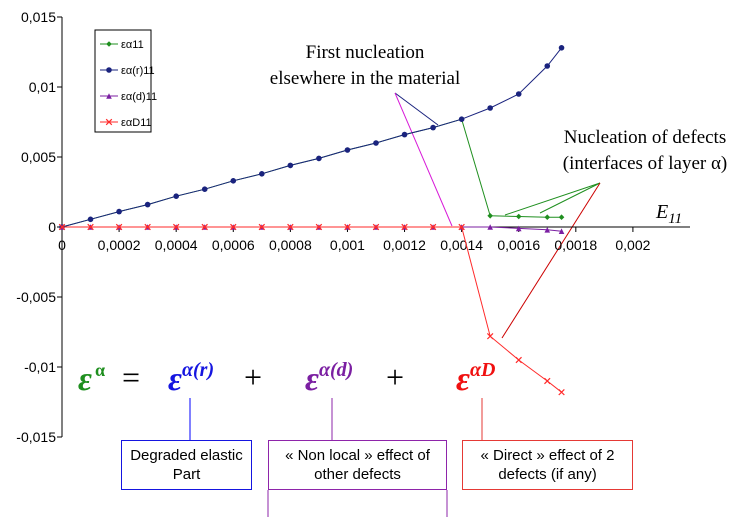 This screenshot has width=748, height=517. What do you see at coordinates (132, 45) in the screenshot?
I see `legend-label: εα11` at bounding box center [132, 45].